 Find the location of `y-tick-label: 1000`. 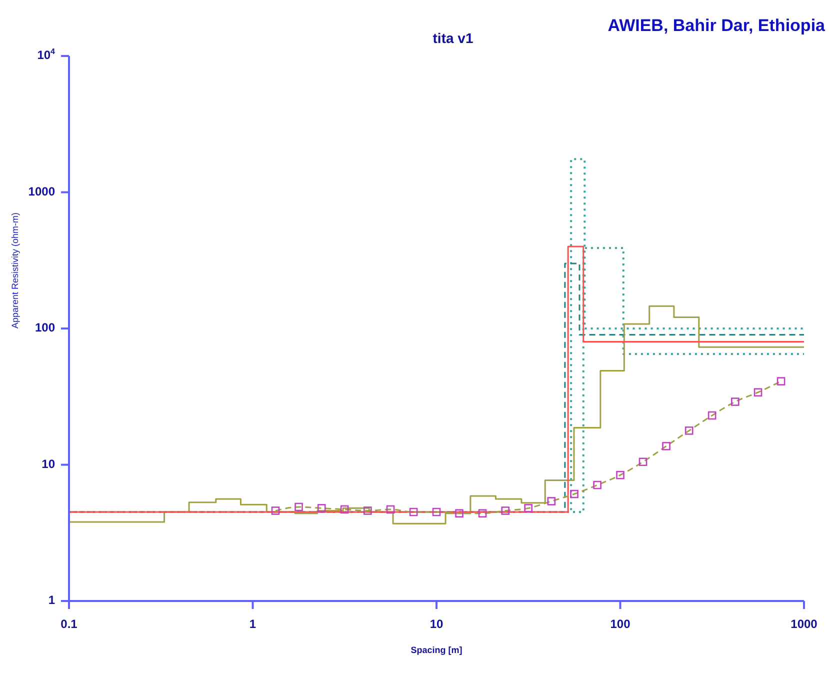

y-tick-label: 1000 is located at coordinates (42, 191).